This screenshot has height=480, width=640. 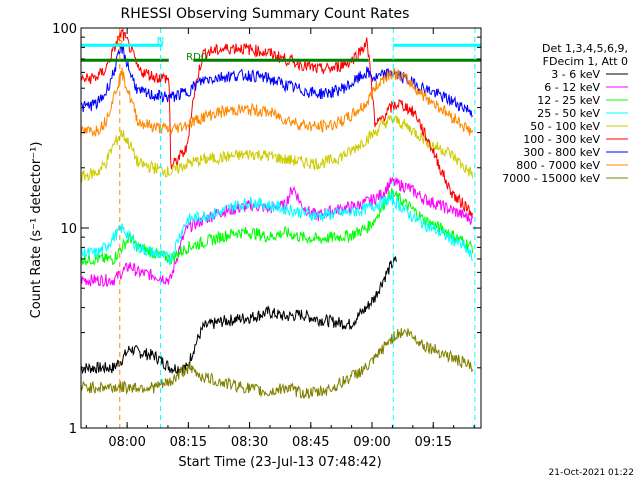 I want to click on annotation-2: RD0, so click(x=196, y=57).